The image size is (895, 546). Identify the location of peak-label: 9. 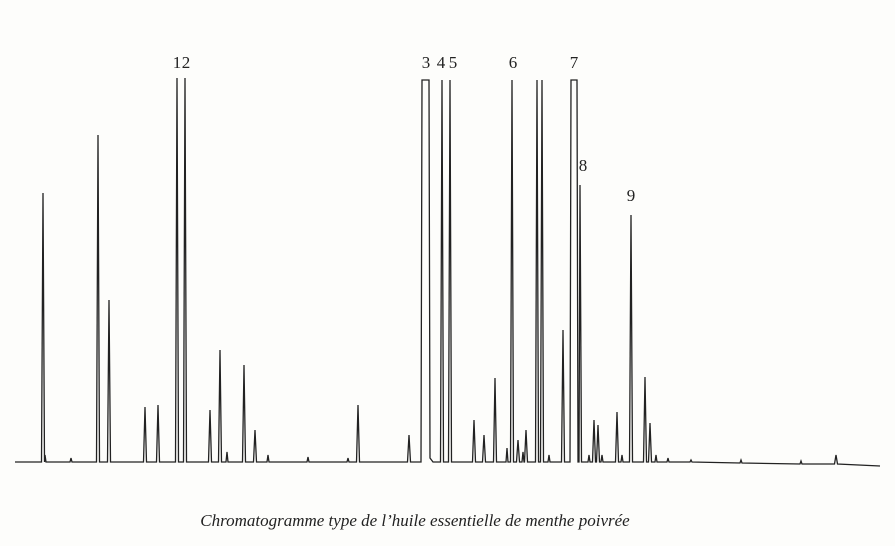
(631, 195).